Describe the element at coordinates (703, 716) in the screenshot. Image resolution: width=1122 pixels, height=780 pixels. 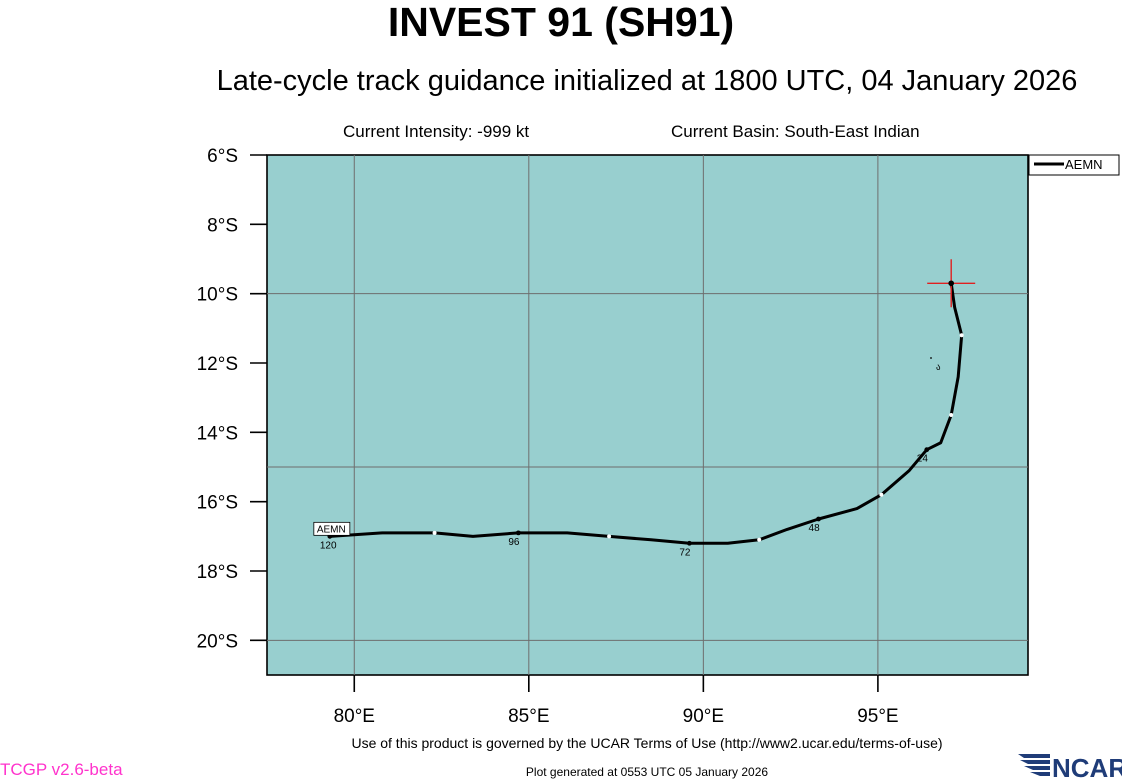
I see `lon-tick-label: 90°E` at that location.